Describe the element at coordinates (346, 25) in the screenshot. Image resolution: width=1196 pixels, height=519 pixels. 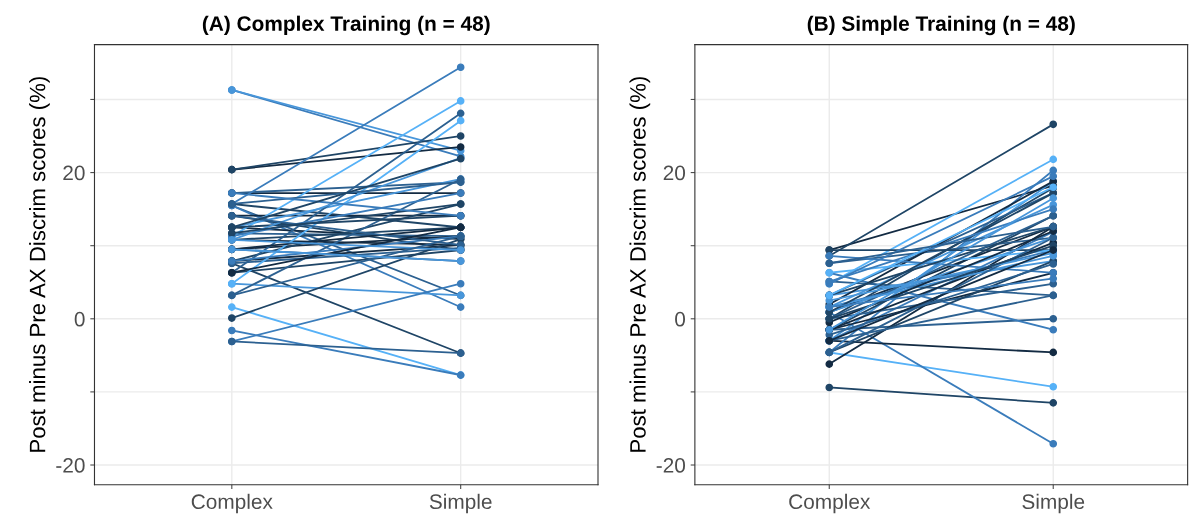
I see `chart-title: (A) Complex Training (n = 48)` at that location.